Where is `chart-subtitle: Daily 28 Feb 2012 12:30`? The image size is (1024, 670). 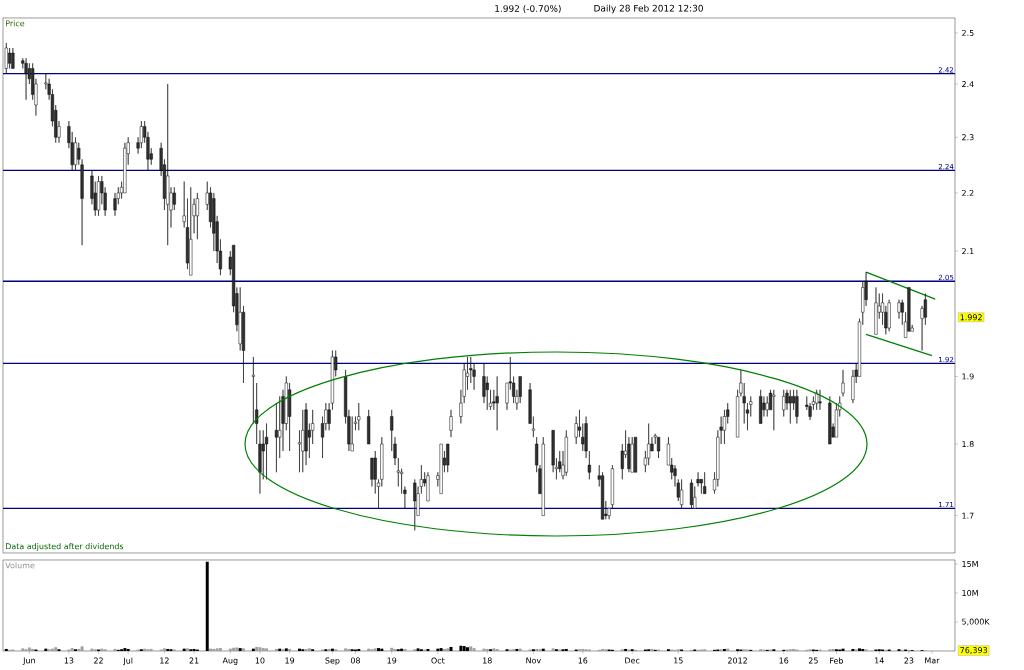 chart-subtitle: Daily 28 Feb 2012 12:30 is located at coordinates (648, 9).